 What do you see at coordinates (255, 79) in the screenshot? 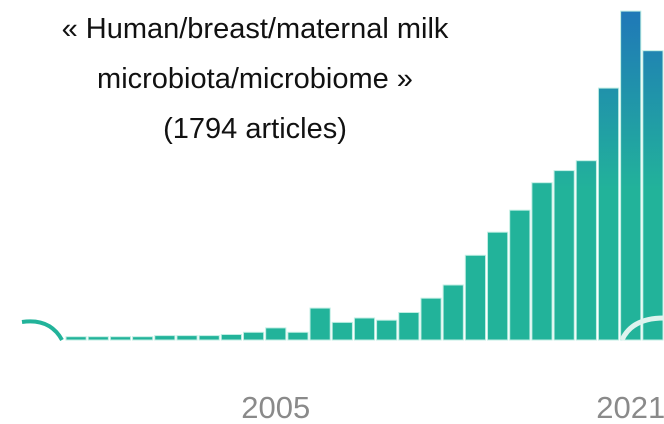
I see `title-line: microbiota/microbiome »` at bounding box center [255, 79].